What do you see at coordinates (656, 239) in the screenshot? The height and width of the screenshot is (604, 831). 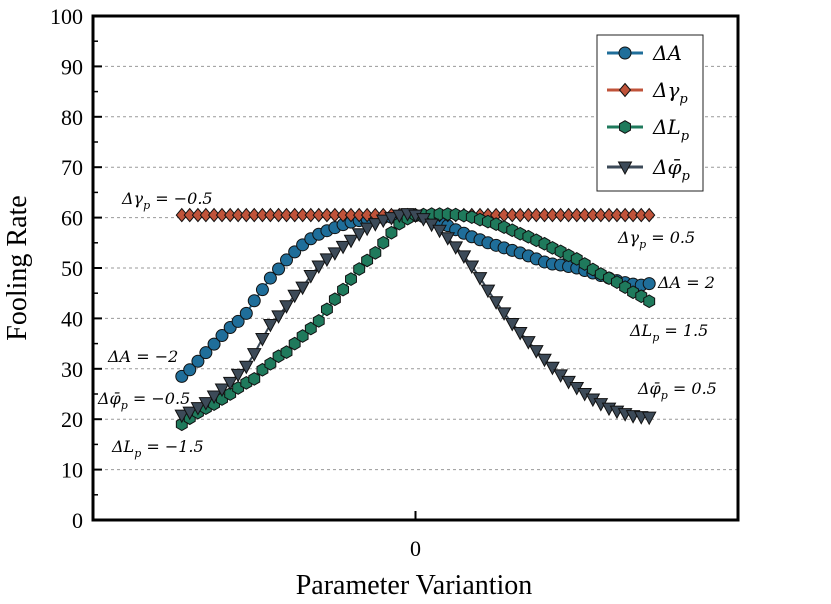 I see `annotation-gamma-right: Δγp = 0.5` at bounding box center [656, 239].